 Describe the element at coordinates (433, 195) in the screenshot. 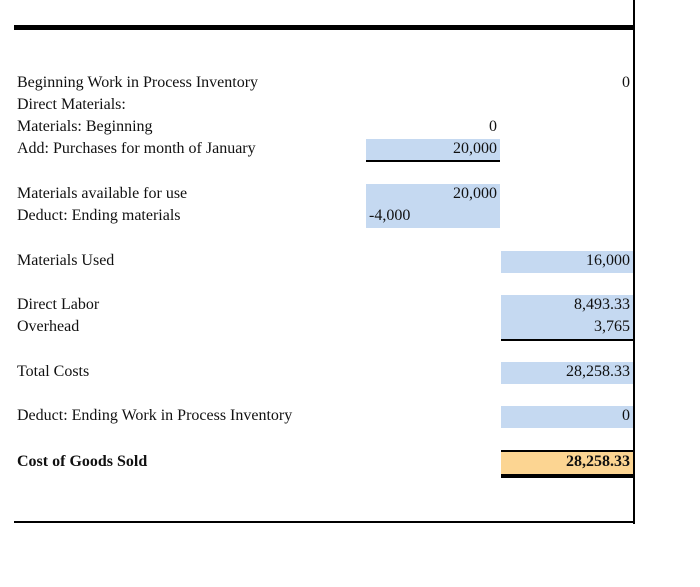

I see `materials-available-value: 20,000` at that location.